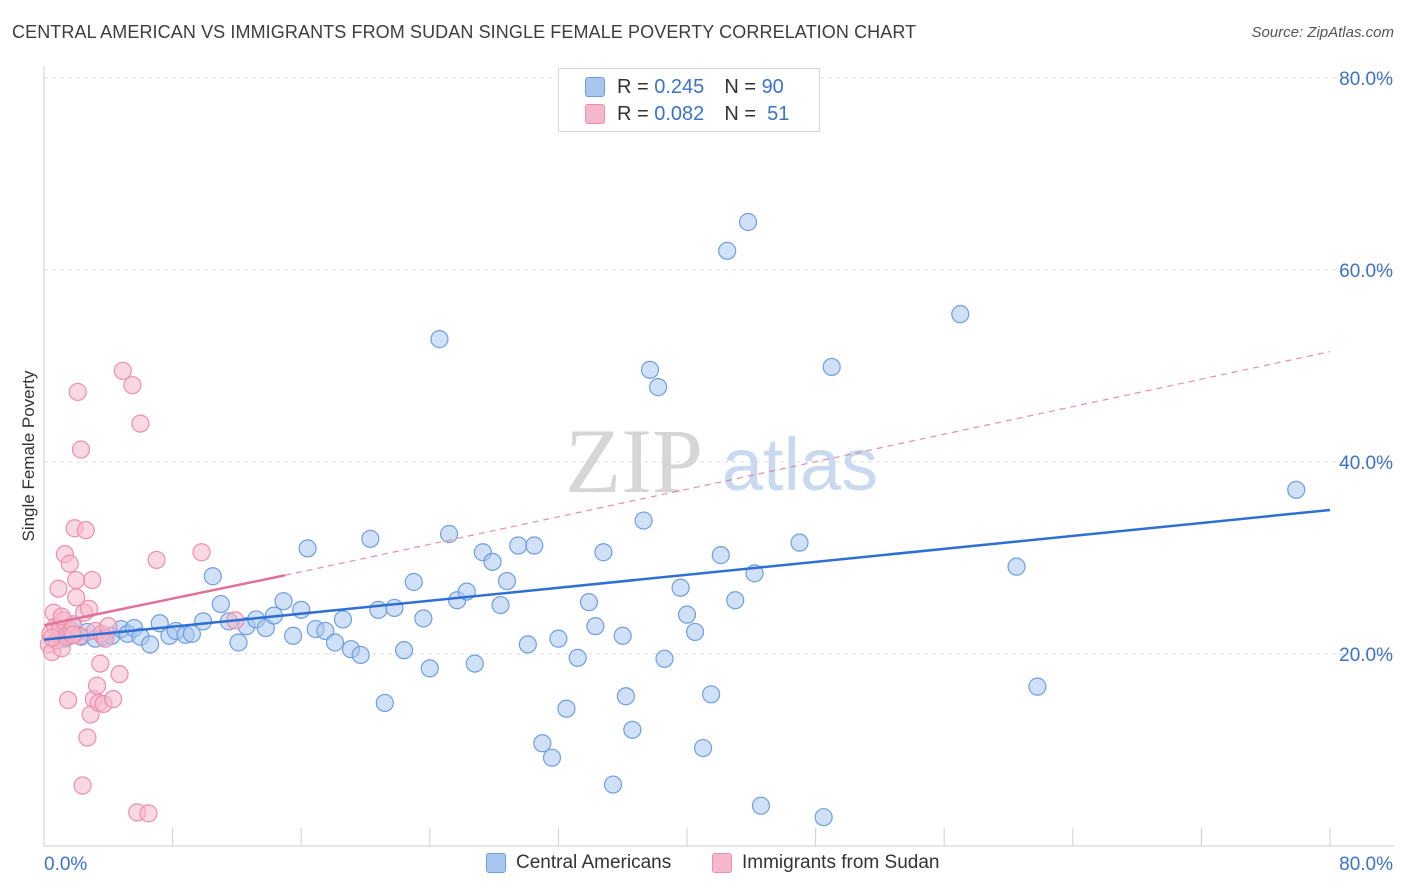 This screenshot has height=892, width=1406. Describe the element at coordinates (684, 87) in the screenshot. I see `legend-row-central-americans: R = 0.245 N = 90` at that location.